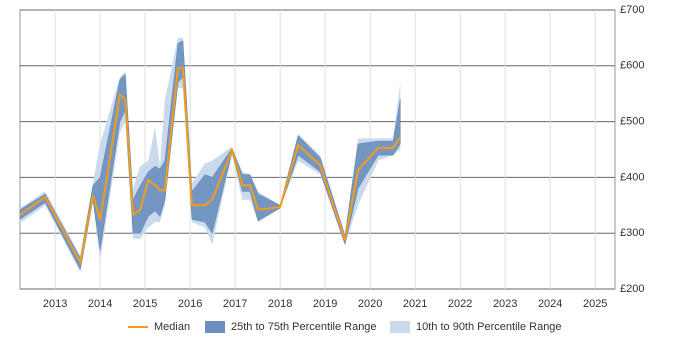 The height and width of the screenshot is (350, 700). I want to click on y-tick-label: £700, so click(632, 10).